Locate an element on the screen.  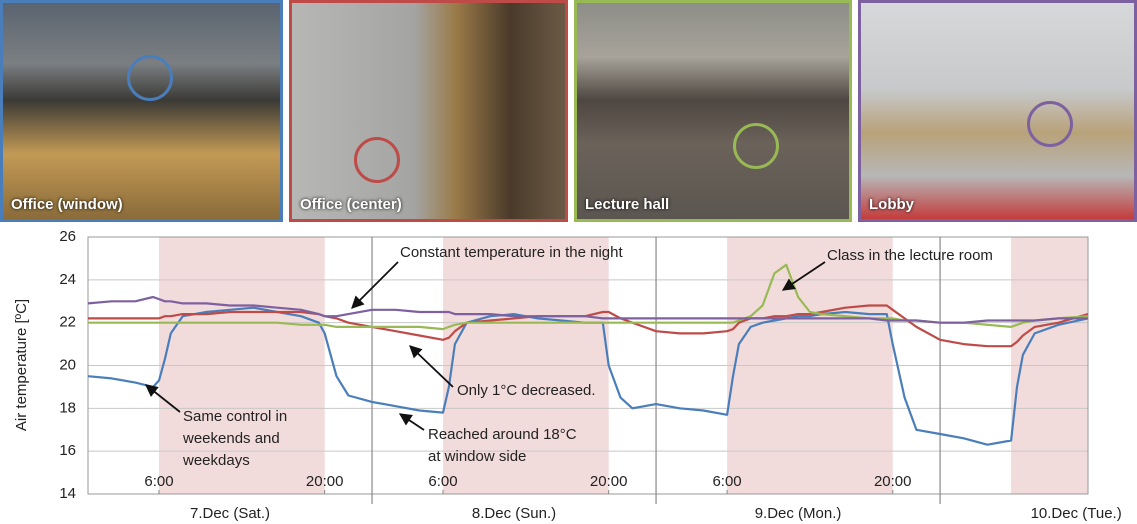
day-label: 8.Dec (Sun.) is located at coordinates (514, 513).